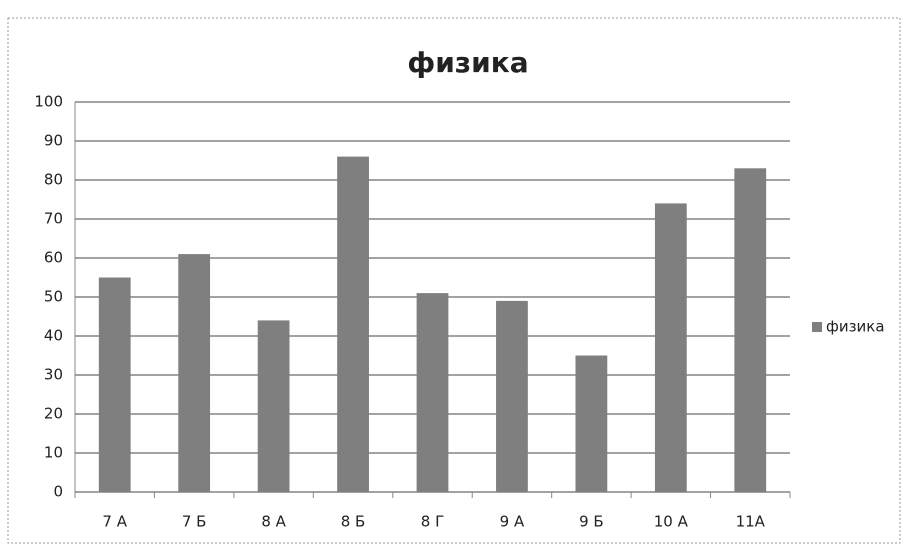 The width and height of the screenshot is (907, 555). Describe the element at coordinates (53, 180) in the screenshot. I see `y-tick-label: 80` at that location.